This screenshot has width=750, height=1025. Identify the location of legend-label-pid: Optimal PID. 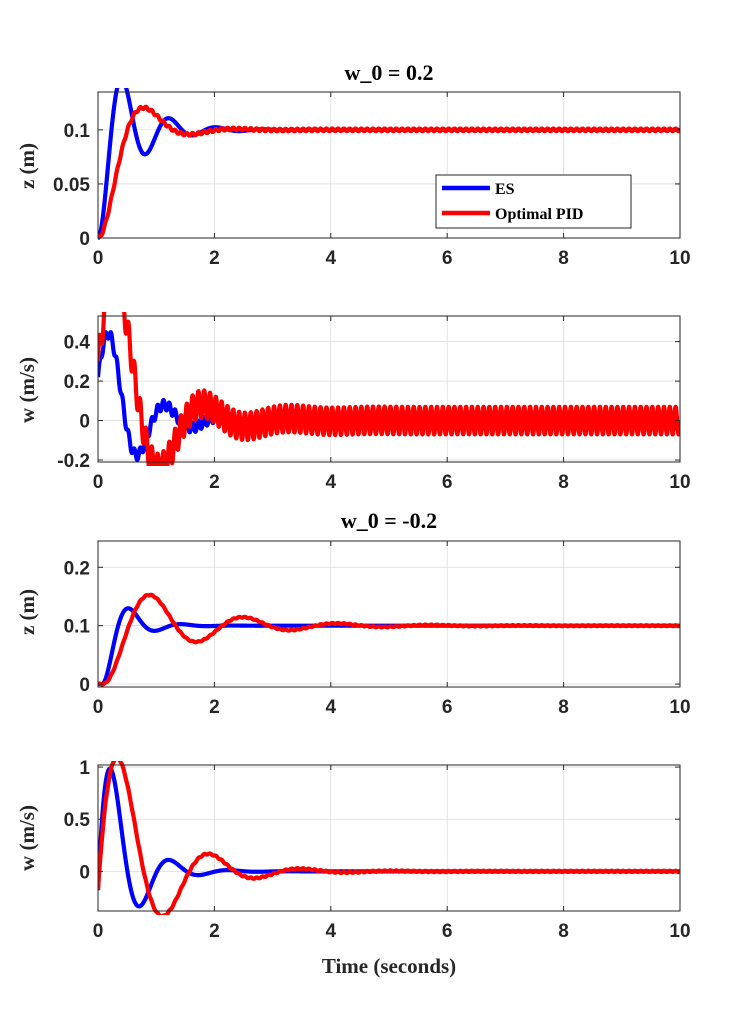
(539, 214).